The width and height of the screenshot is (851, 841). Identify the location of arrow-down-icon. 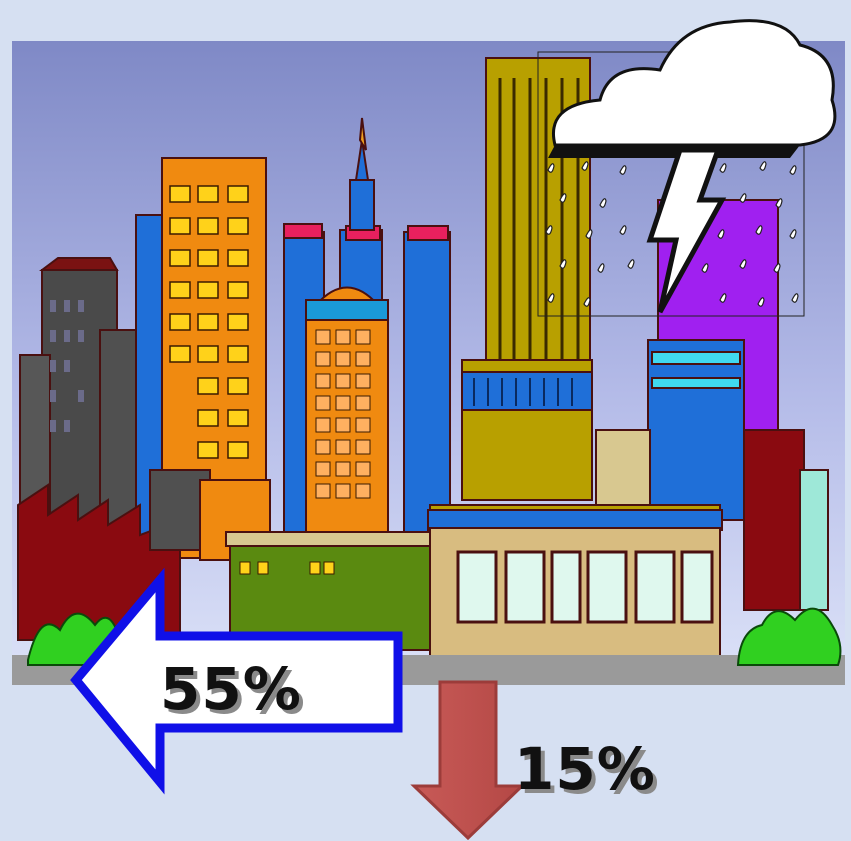
(468, 760).